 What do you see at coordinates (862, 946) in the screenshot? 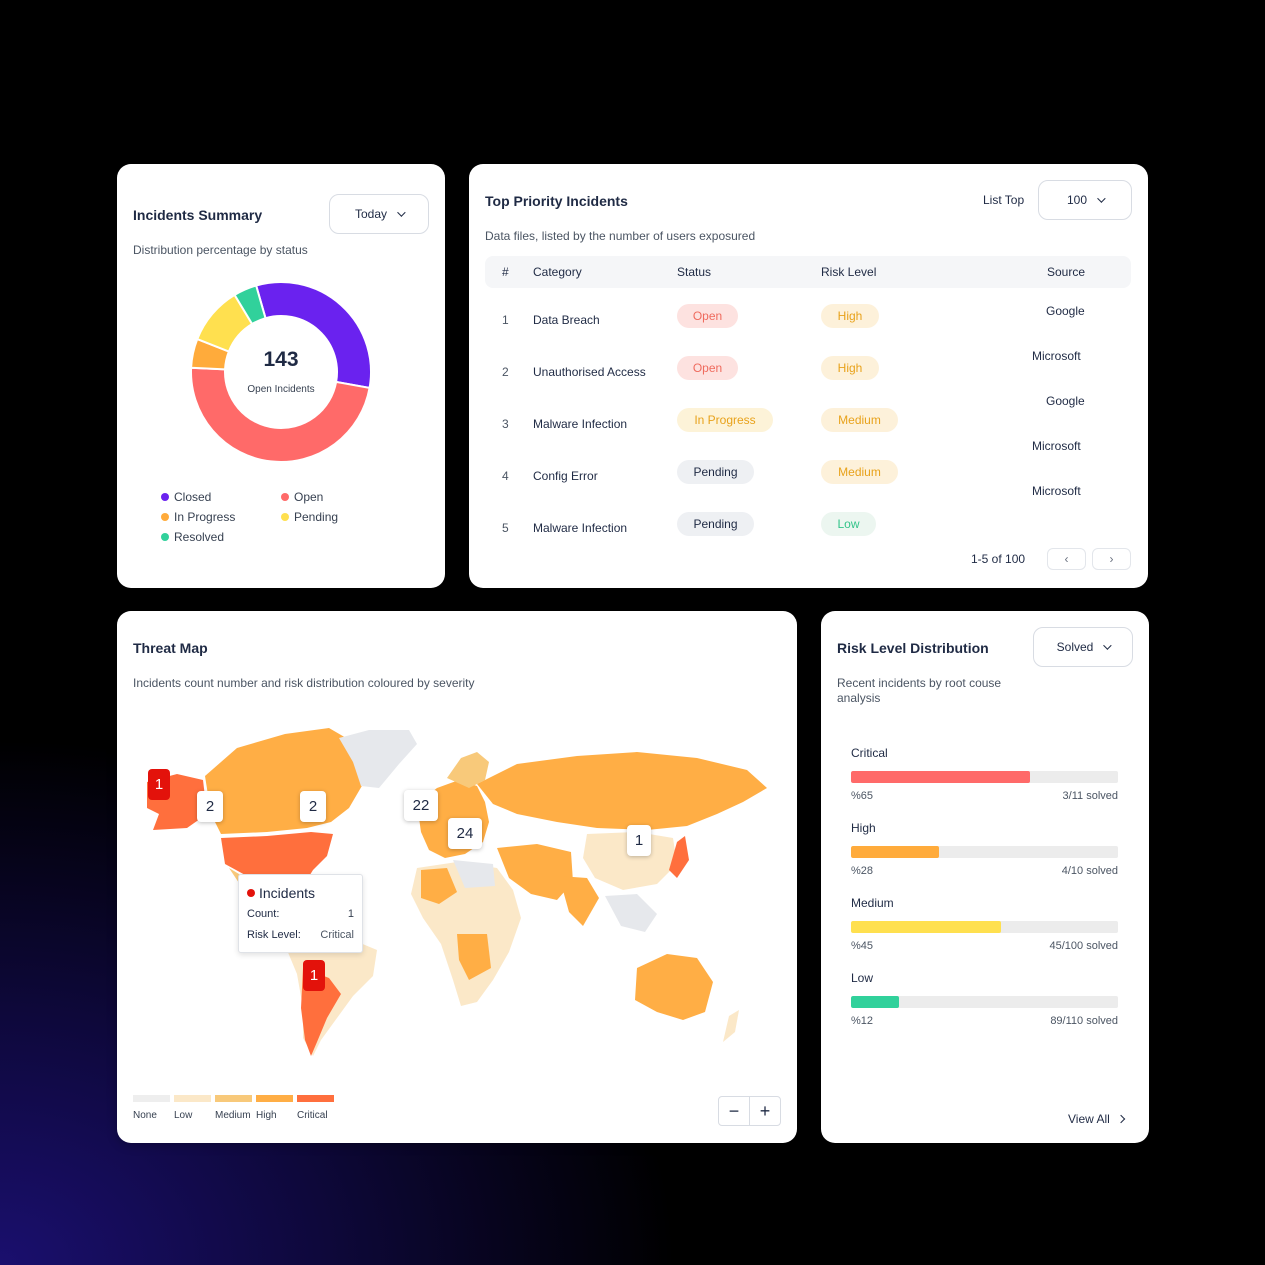
I see `risk-level-percent: %45` at bounding box center [862, 946].